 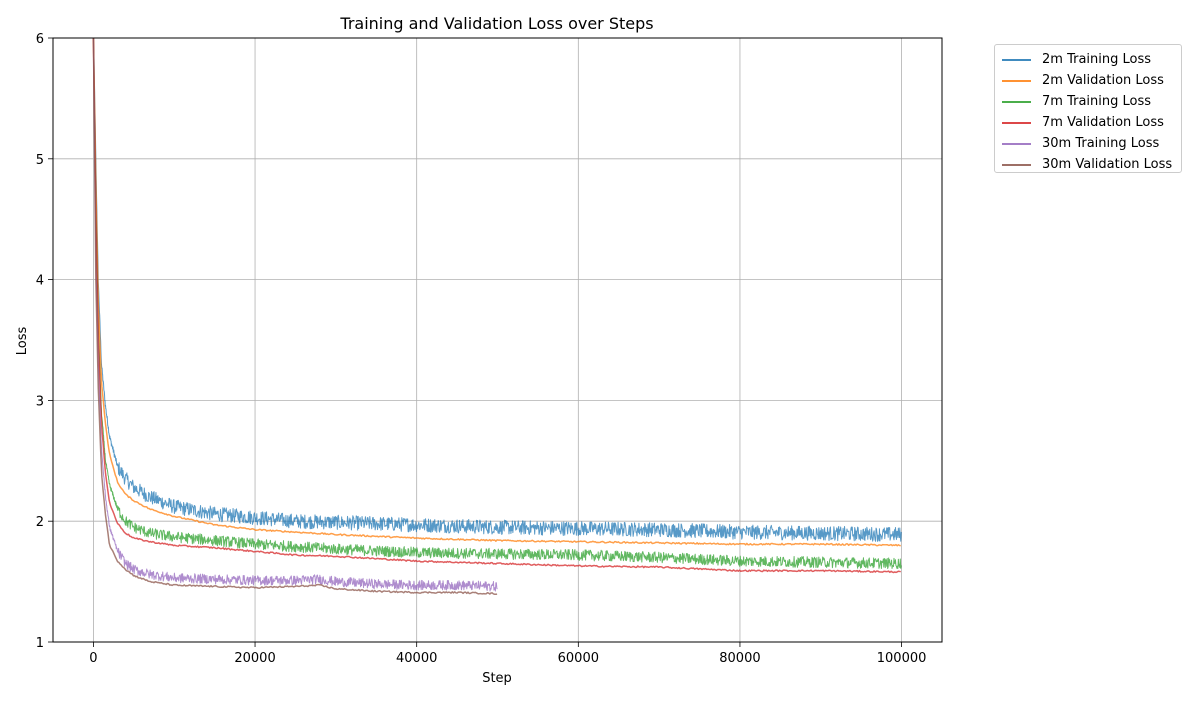 I want to click on x-tick-label: 0, so click(x=93, y=658).